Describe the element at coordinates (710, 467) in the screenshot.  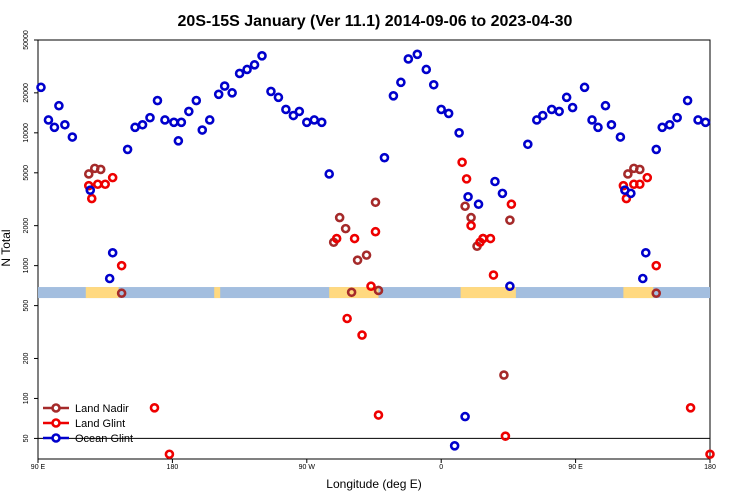
I see `x-tick-label: 180` at that location.